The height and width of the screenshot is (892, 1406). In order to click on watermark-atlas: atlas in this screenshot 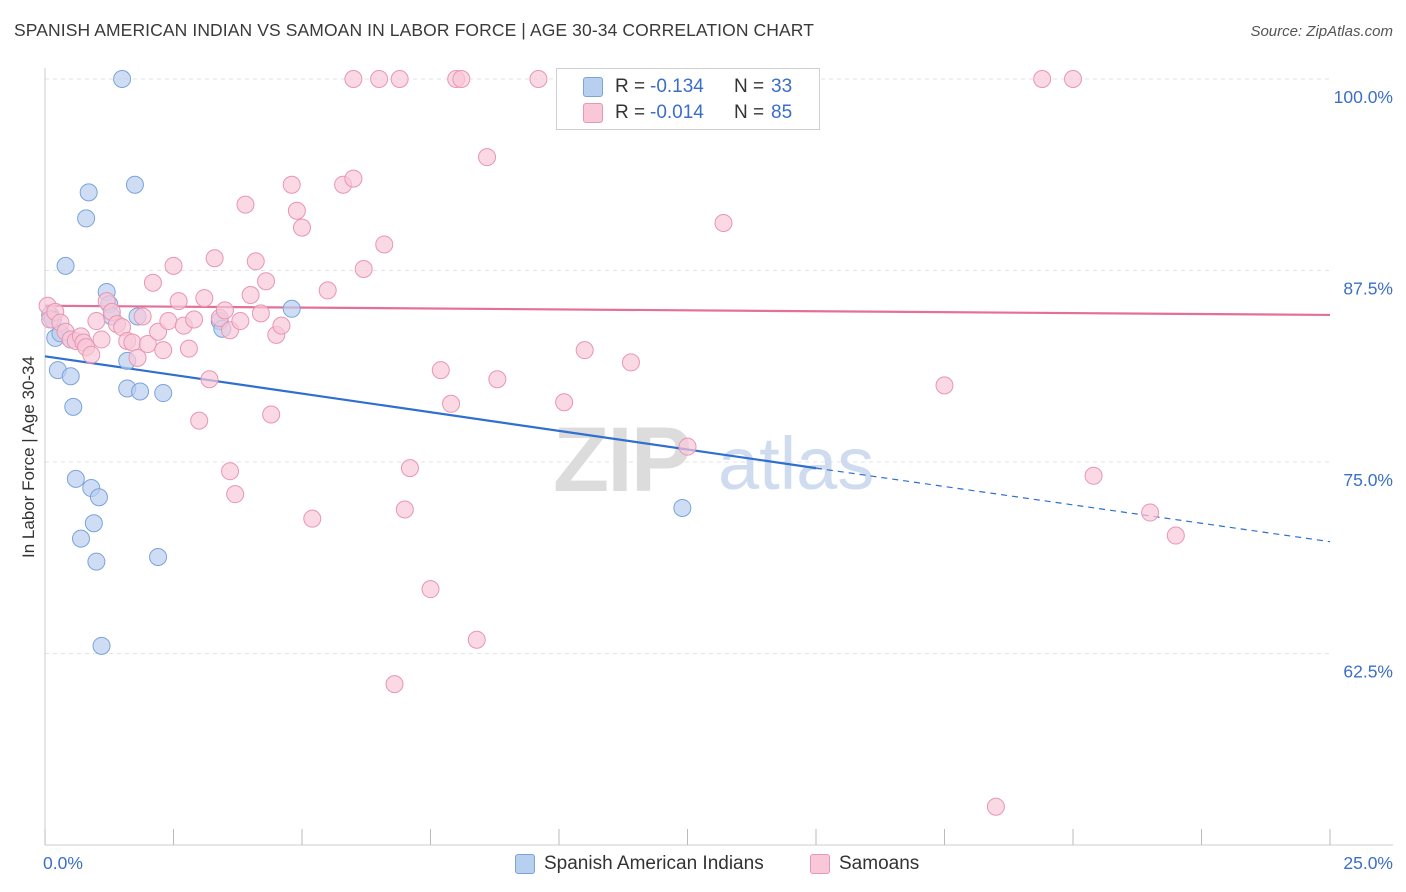, I will do `click(796, 463)`.